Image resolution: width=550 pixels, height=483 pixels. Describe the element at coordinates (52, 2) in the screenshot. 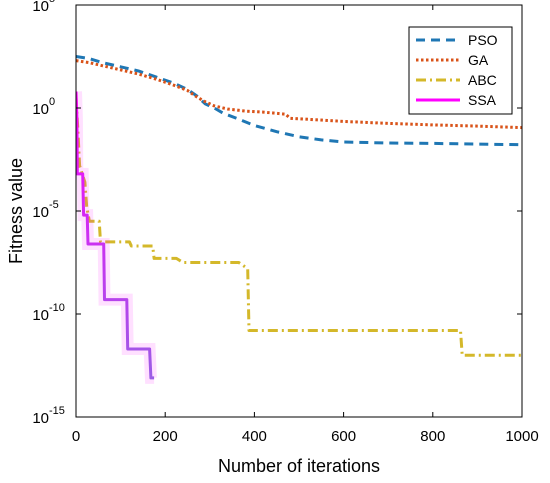

I see `y-tick-exponent: 5` at that location.